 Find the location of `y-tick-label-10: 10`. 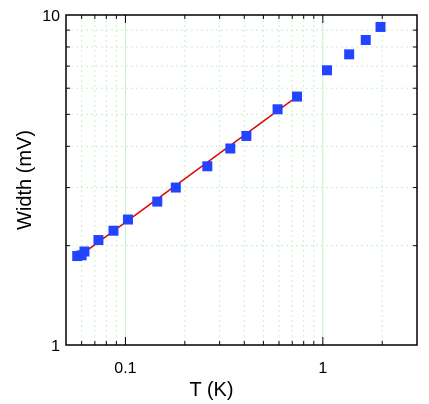

y-tick-label-10: 10 is located at coordinates (51, 16).